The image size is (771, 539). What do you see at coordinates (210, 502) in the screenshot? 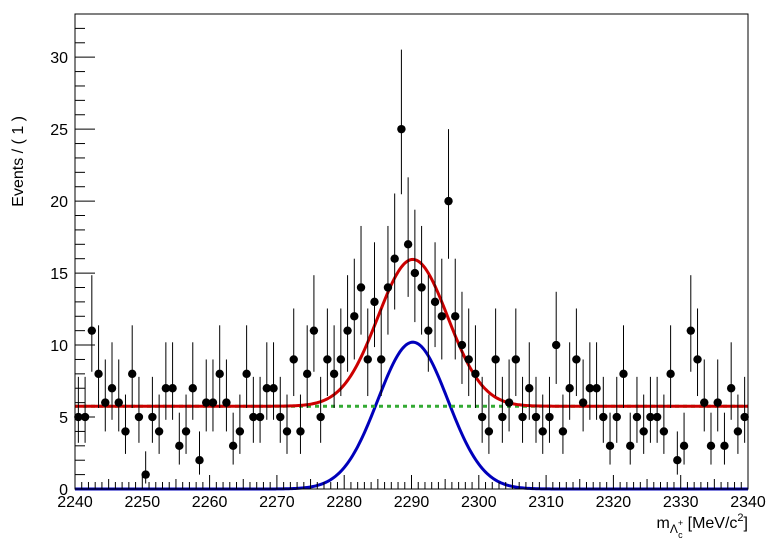
I see `x-tick-label: 2260` at bounding box center [210, 502].